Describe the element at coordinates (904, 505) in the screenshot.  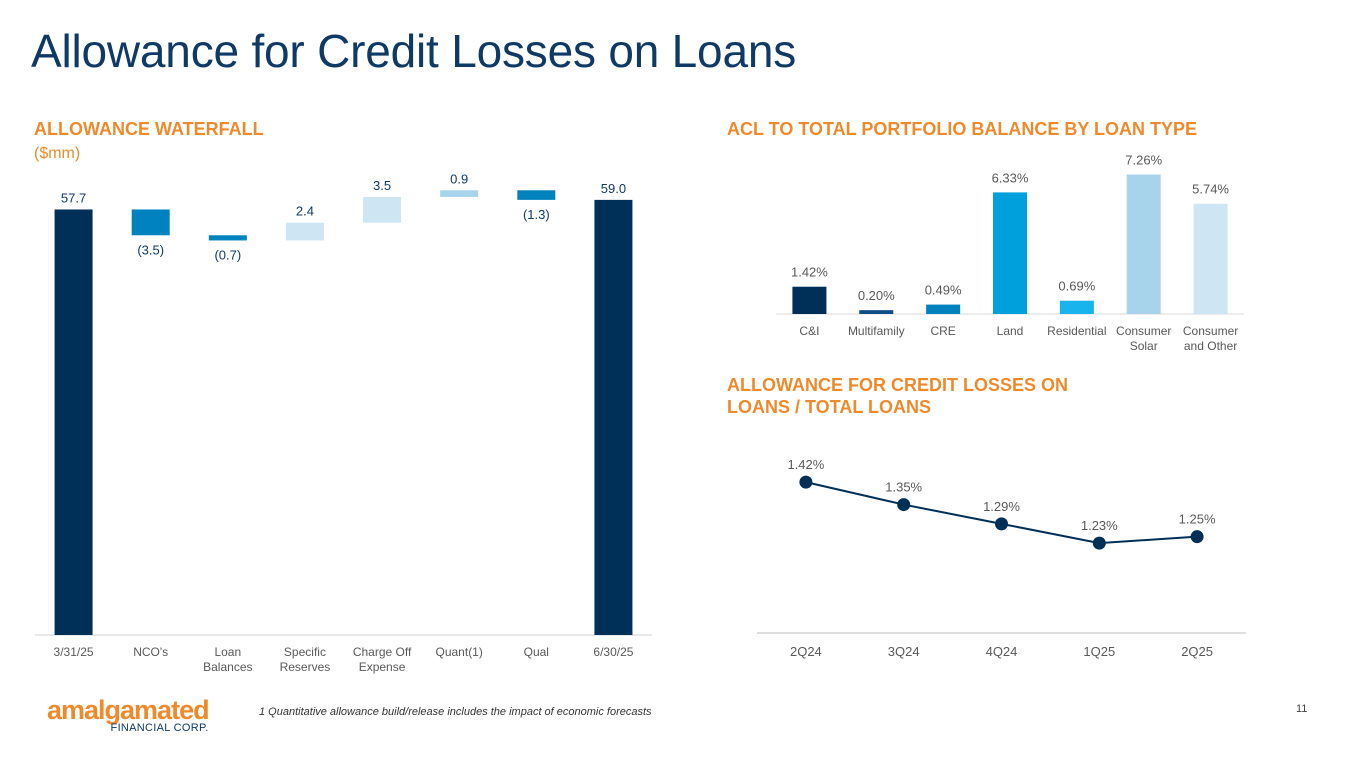
I see `acl-ratio-point-3q24` at that location.